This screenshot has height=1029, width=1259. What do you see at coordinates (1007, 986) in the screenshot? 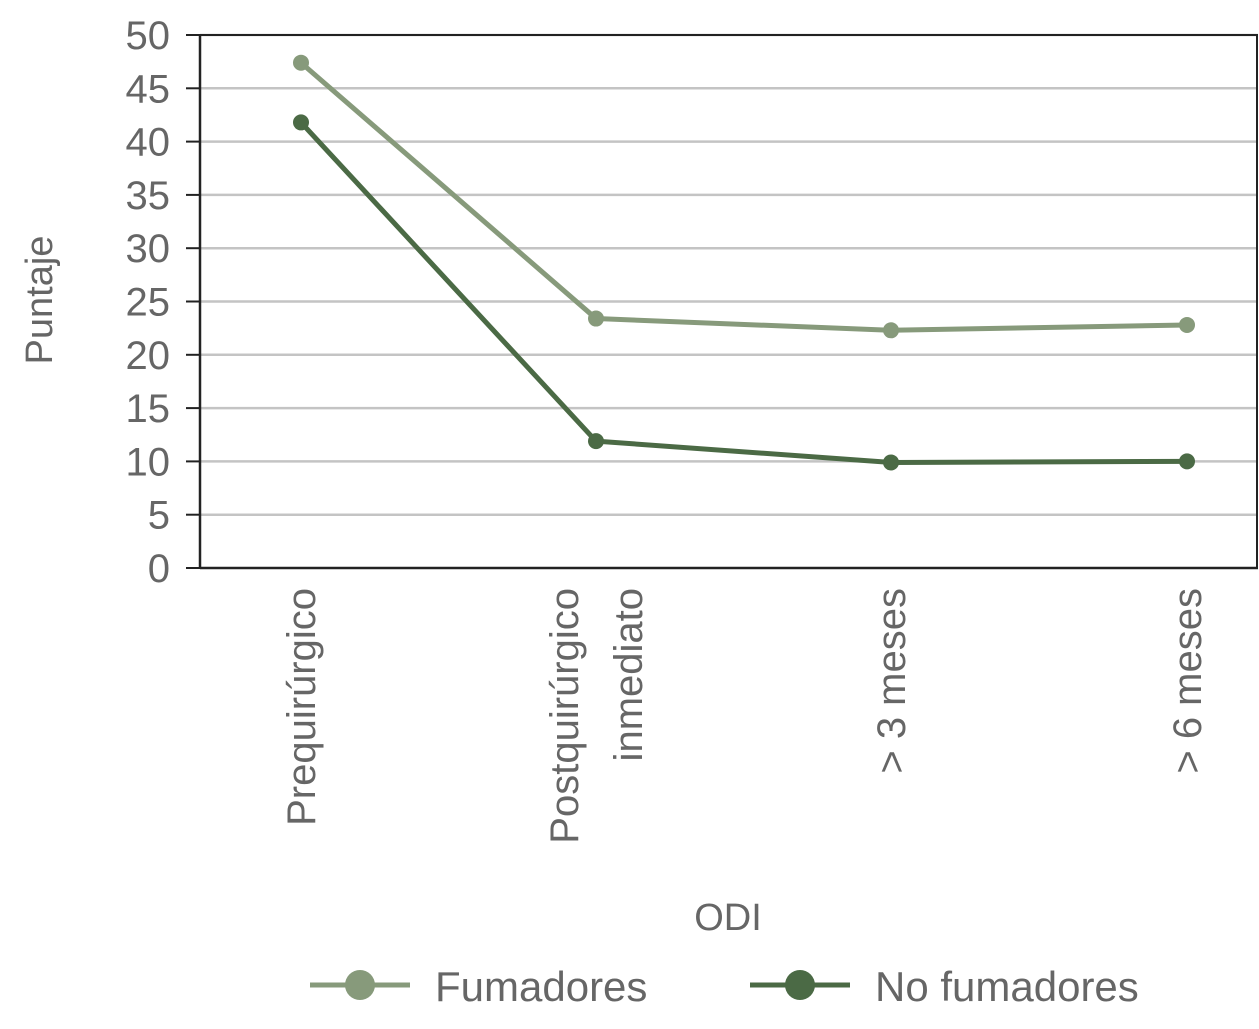
I see `legend-label: No fumadores` at bounding box center [1007, 986].